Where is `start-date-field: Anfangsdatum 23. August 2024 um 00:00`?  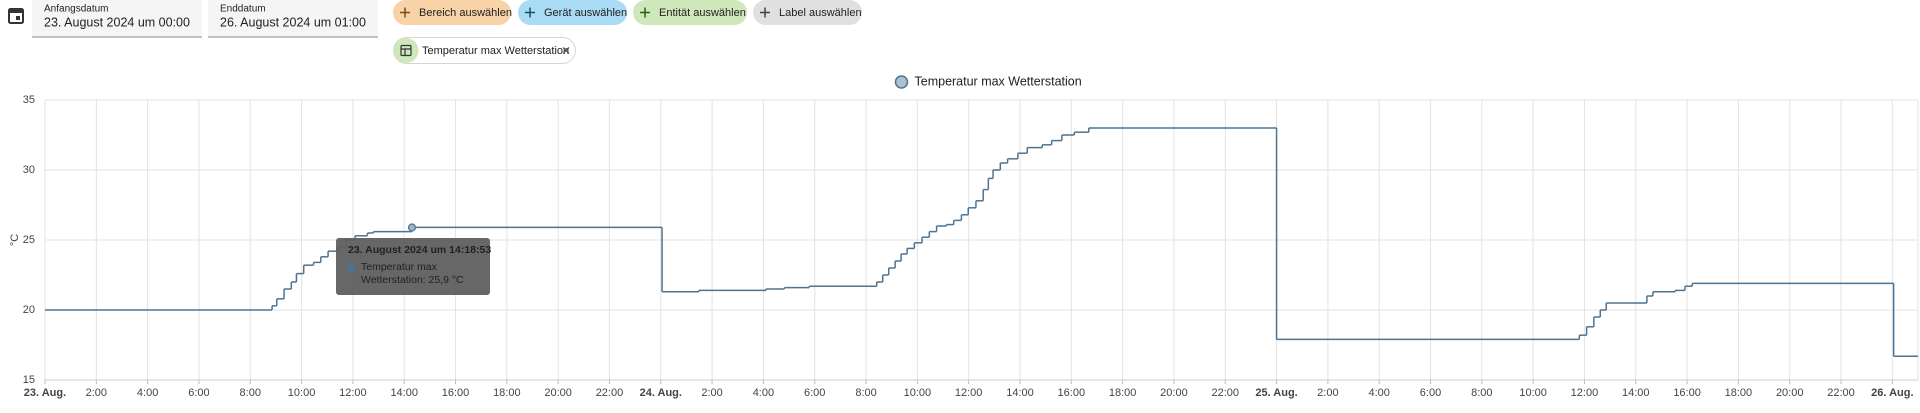 start-date-field: Anfangsdatum 23. August 2024 um 00:00 is located at coordinates (117, 19).